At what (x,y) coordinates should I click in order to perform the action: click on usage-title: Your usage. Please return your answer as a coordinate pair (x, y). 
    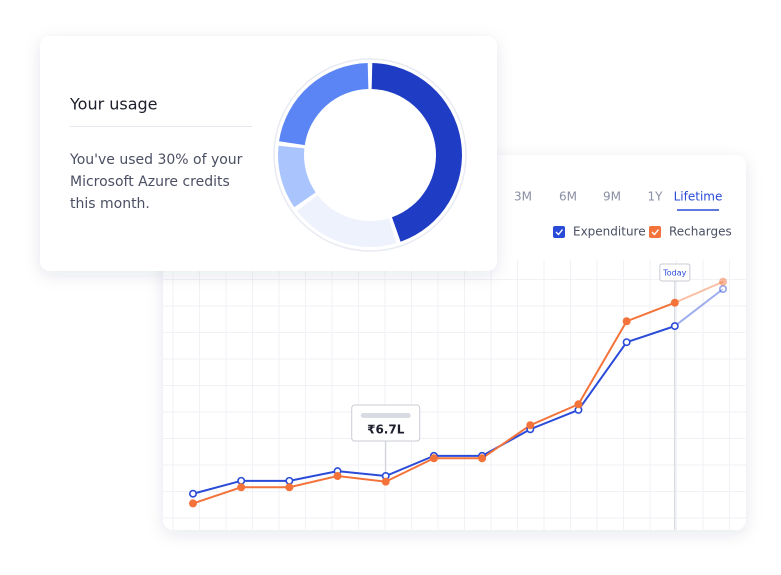
    Looking at the image, I should click on (113, 104).